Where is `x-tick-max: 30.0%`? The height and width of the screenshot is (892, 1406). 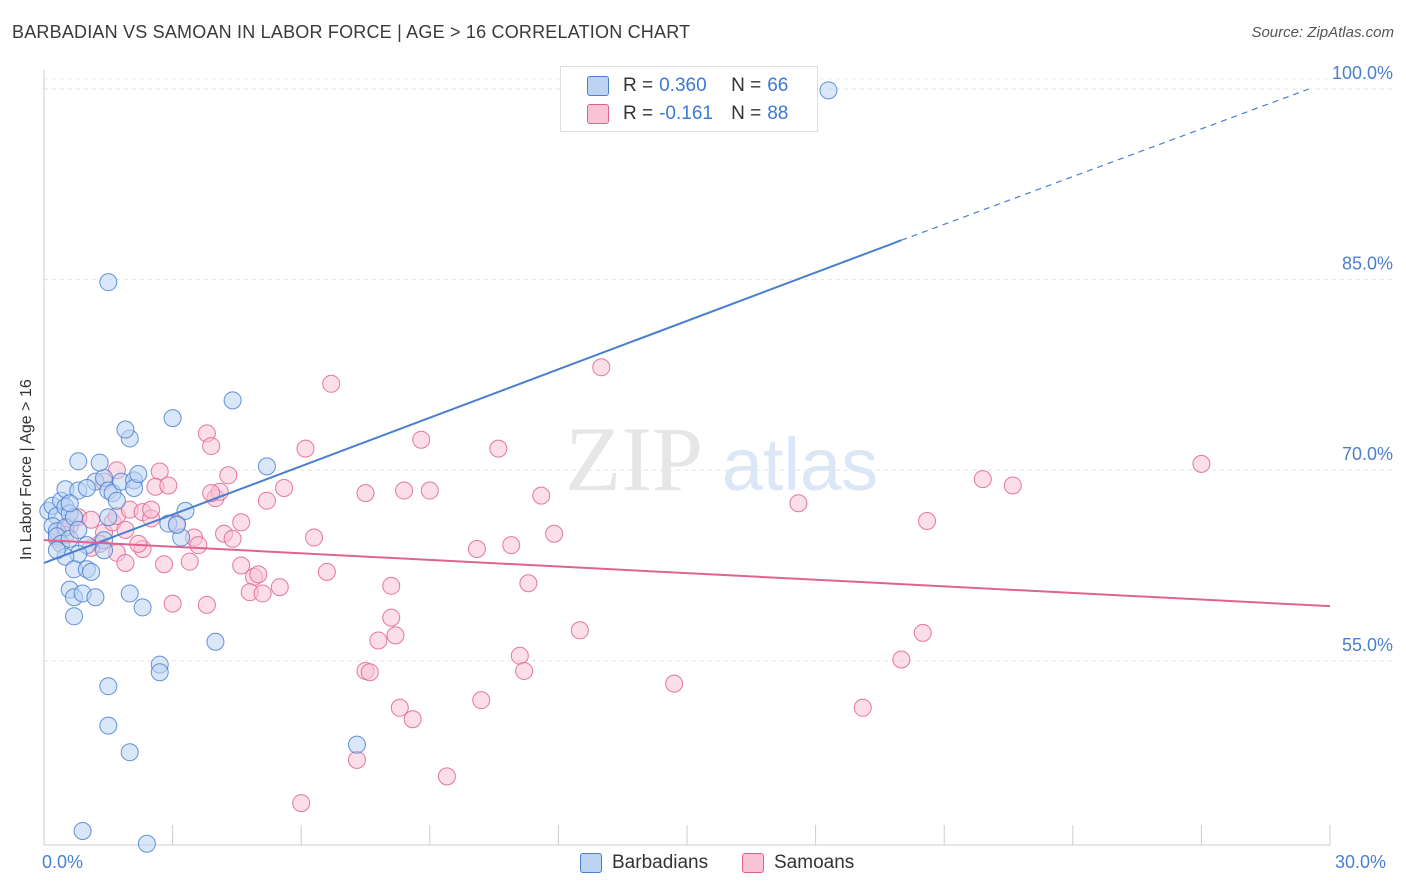 x-tick-max: 30.0% is located at coordinates (1361, 862).